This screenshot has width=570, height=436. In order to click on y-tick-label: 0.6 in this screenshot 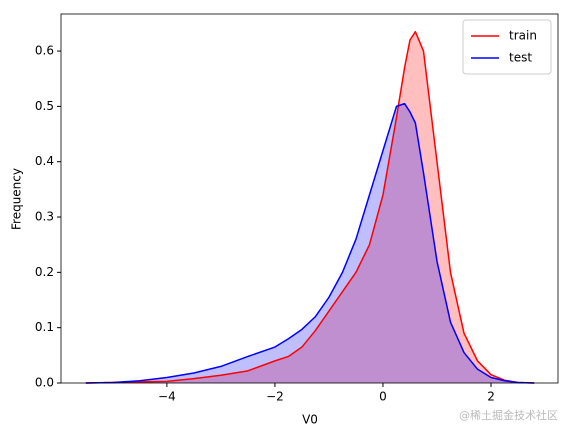, I will do `click(44, 51)`.